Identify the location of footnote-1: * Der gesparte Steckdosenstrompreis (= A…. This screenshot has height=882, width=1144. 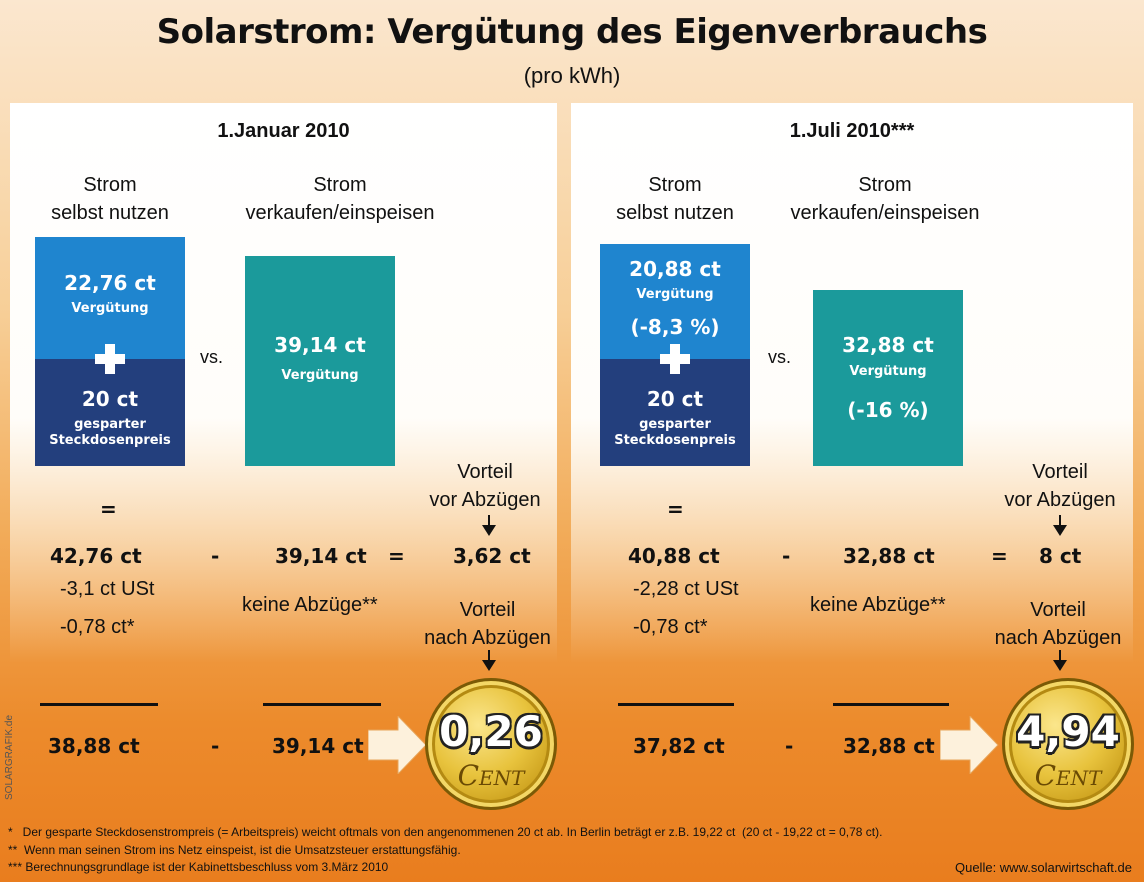
(445, 832).